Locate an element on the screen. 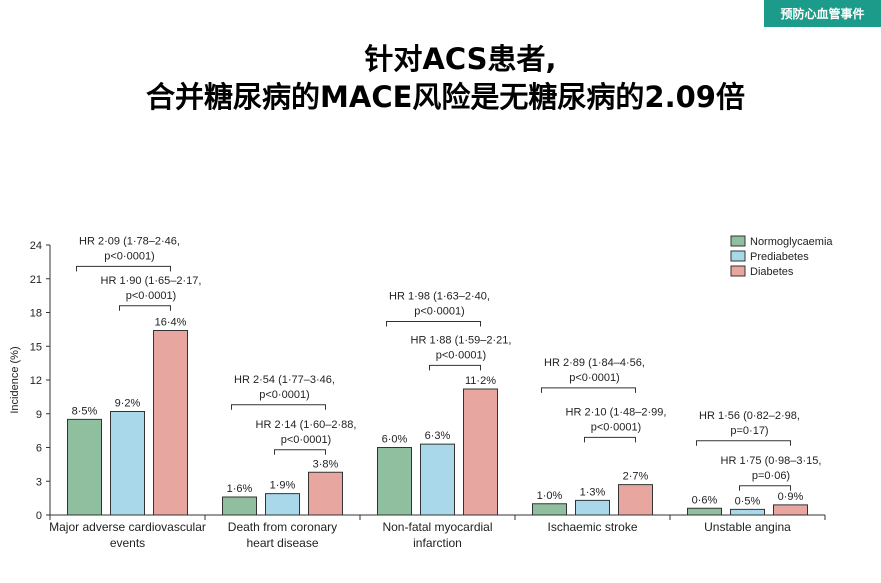 The height and width of the screenshot is (583, 881). x-category-label: events is located at coordinates (127, 543).